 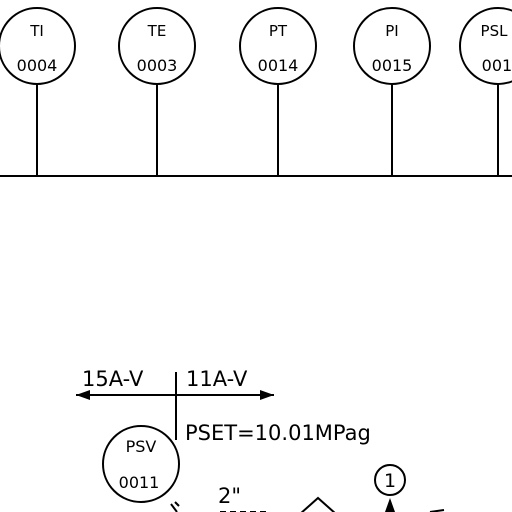 I want to click on instrument-number: 0017, so click(x=497, y=65).